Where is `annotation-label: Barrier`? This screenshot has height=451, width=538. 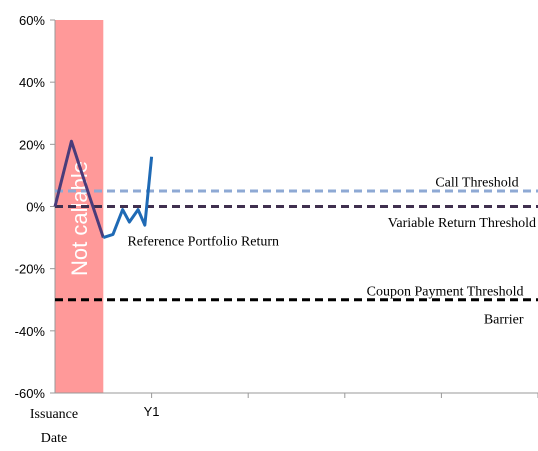 annotation-label: Barrier is located at coordinates (504, 319).